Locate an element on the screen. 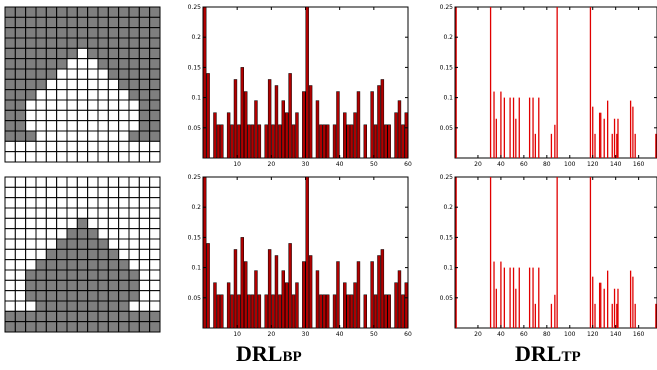  x-tick-label: 120 is located at coordinates (593, 334).